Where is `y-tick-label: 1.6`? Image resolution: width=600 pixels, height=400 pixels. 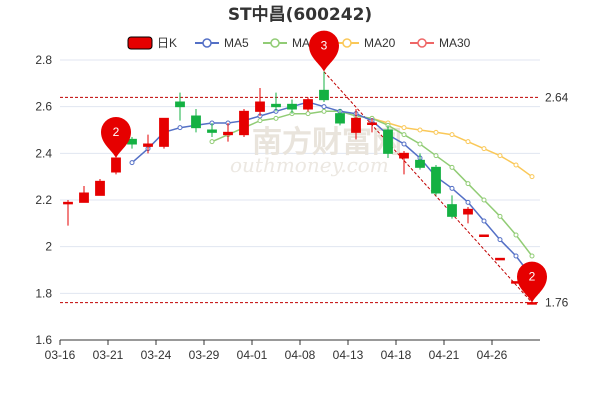 y-tick-label: 1.6 is located at coordinates (43, 340).